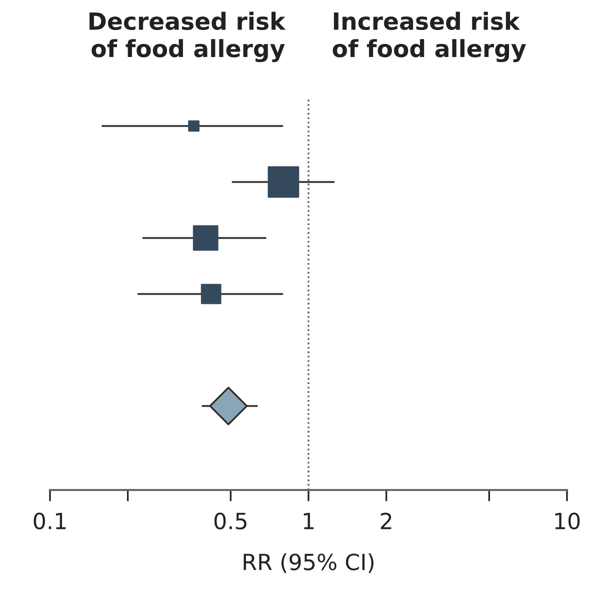 This screenshot has width=613, height=602. What do you see at coordinates (309, 563) in the screenshot?
I see `x-axis-title: RR (95% CI)` at bounding box center [309, 563].